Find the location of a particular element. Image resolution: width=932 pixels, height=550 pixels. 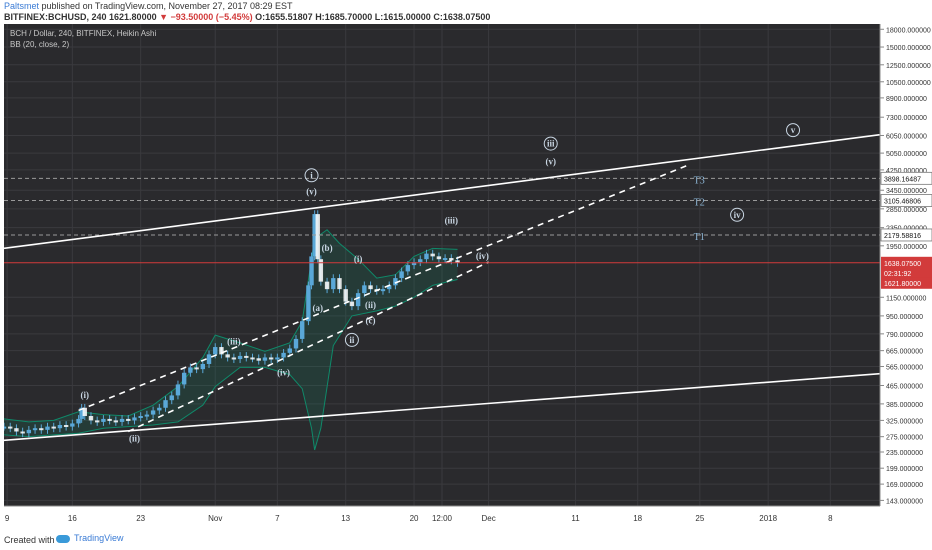

wave-label: (c) is located at coordinates (371, 320).